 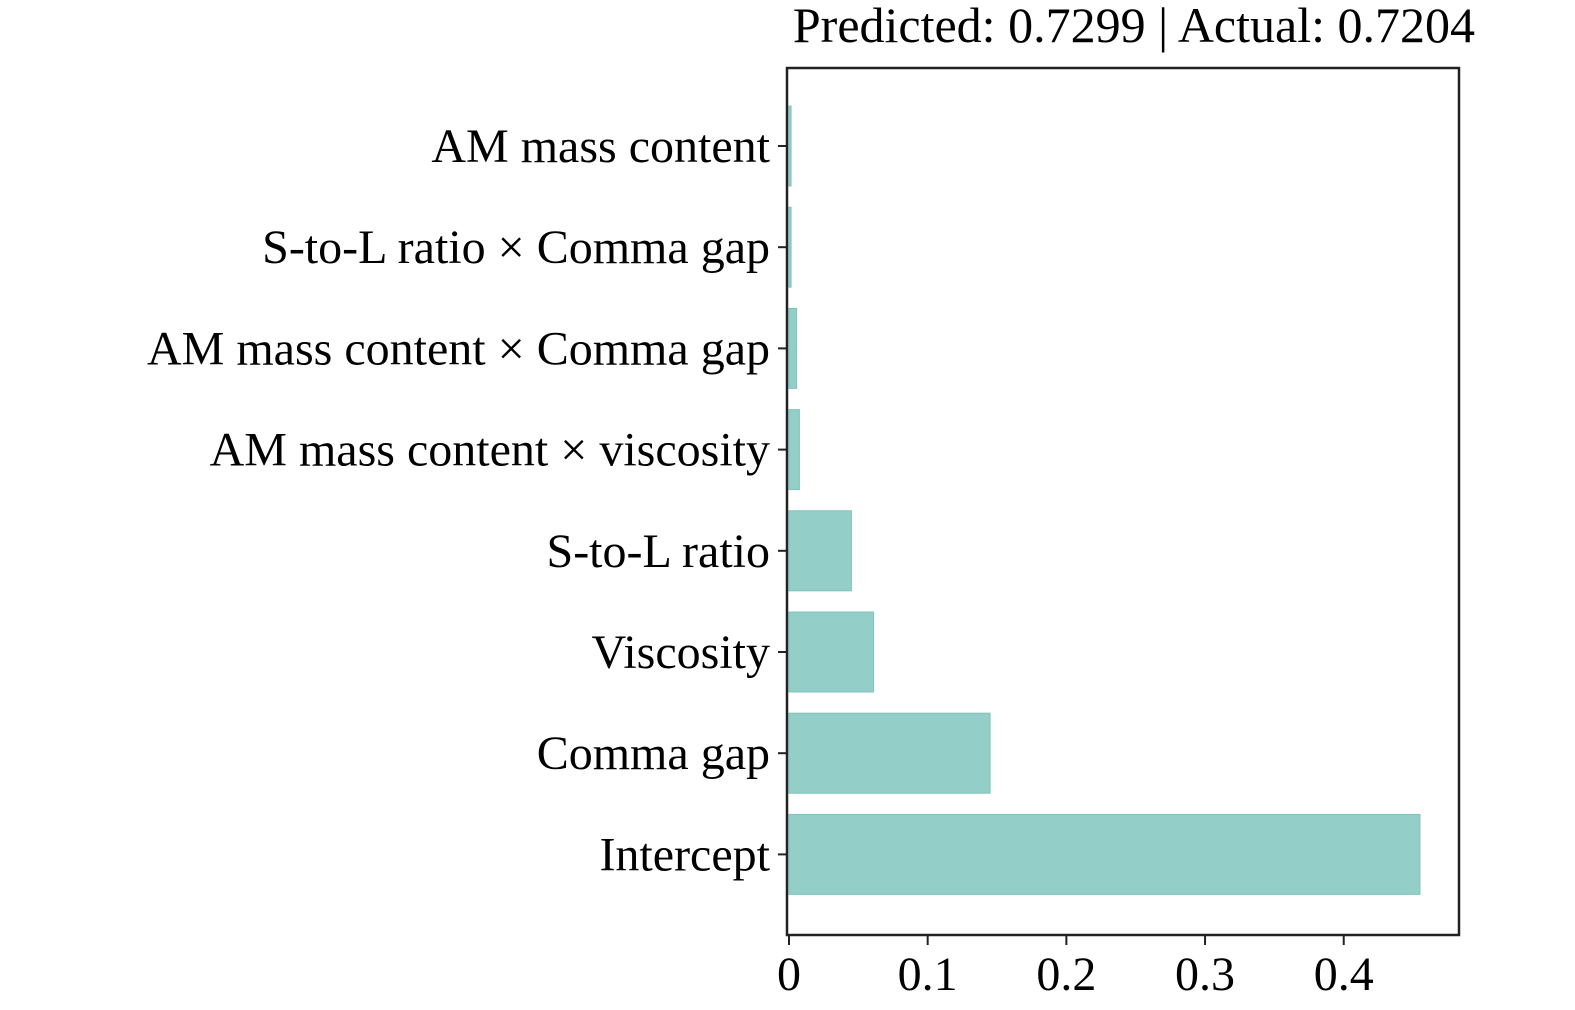 What do you see at coordinates (516, 247) in the screenshot?
I see `y-tick-label: S-to-L ratio × Comma gap` at bounding box center [516, 247].